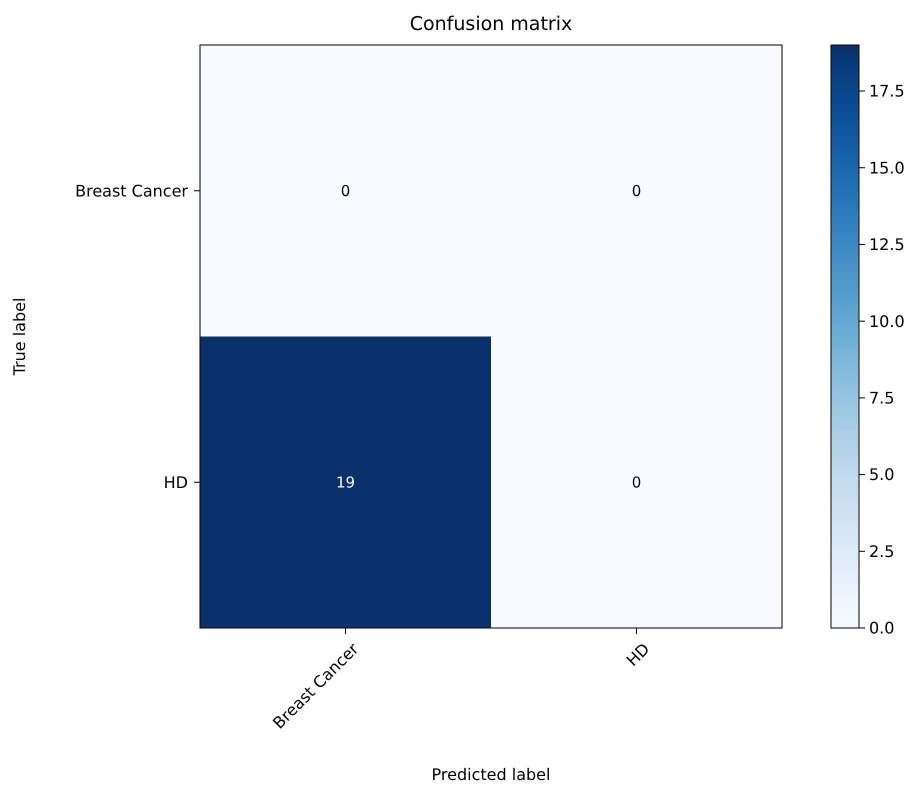  What do you see at coordinates (881, 474) in the screenshot?
I see `color-bar-label: 5.0` at bounding box center [881, 474].